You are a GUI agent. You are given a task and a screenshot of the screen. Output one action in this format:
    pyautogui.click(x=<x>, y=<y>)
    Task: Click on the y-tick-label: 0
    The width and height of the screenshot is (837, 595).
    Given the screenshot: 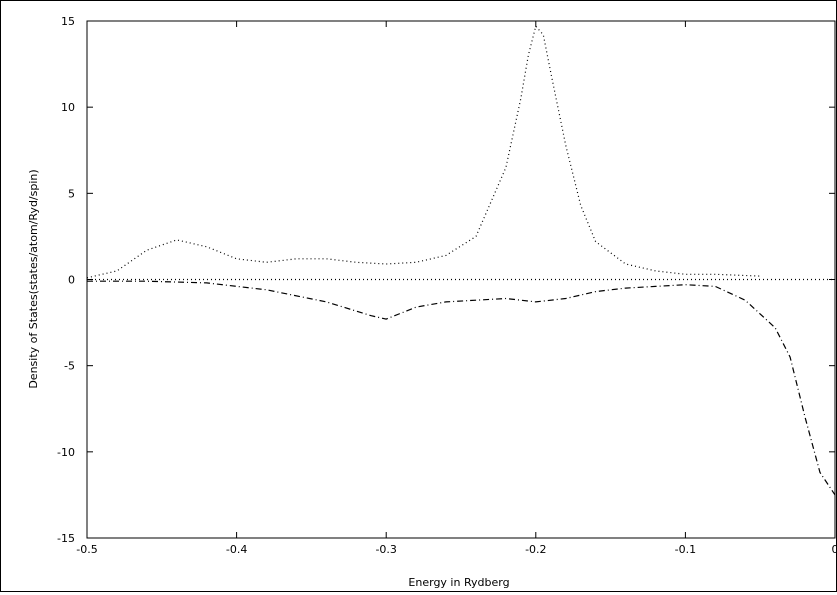 What is the action you would take?
    pyautogui.click(x=71, y=280)
    